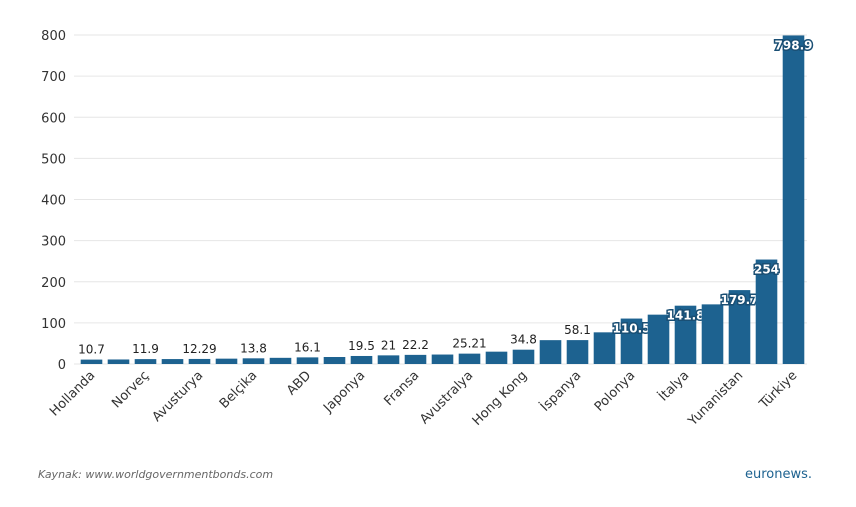  I want to click on value-label: 11.9, so click(145, 349).